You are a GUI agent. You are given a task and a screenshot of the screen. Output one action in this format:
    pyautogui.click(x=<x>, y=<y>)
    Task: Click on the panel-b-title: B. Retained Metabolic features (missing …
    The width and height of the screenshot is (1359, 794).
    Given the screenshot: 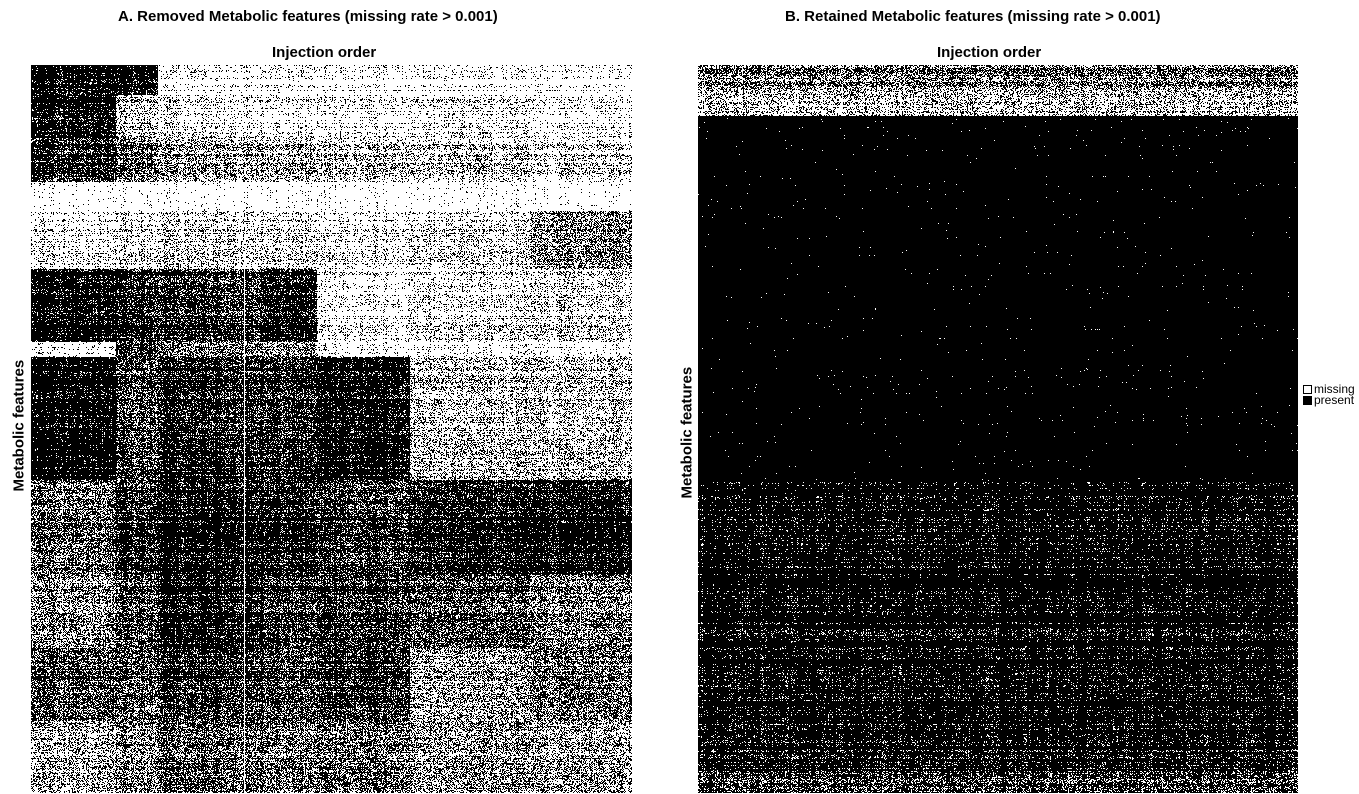 What is the action you would take?
    pyautogui.click(x=973, y=16)
    